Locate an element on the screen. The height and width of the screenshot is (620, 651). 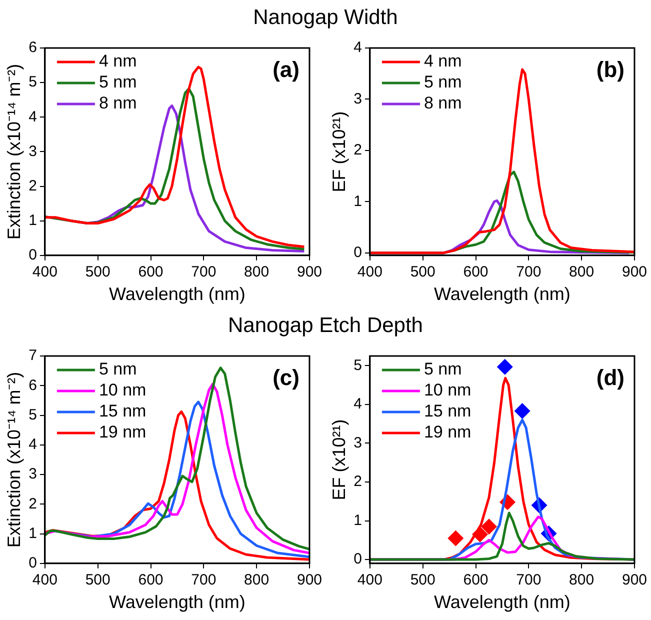
annotation: (d) is located at coordinates (610, 377).